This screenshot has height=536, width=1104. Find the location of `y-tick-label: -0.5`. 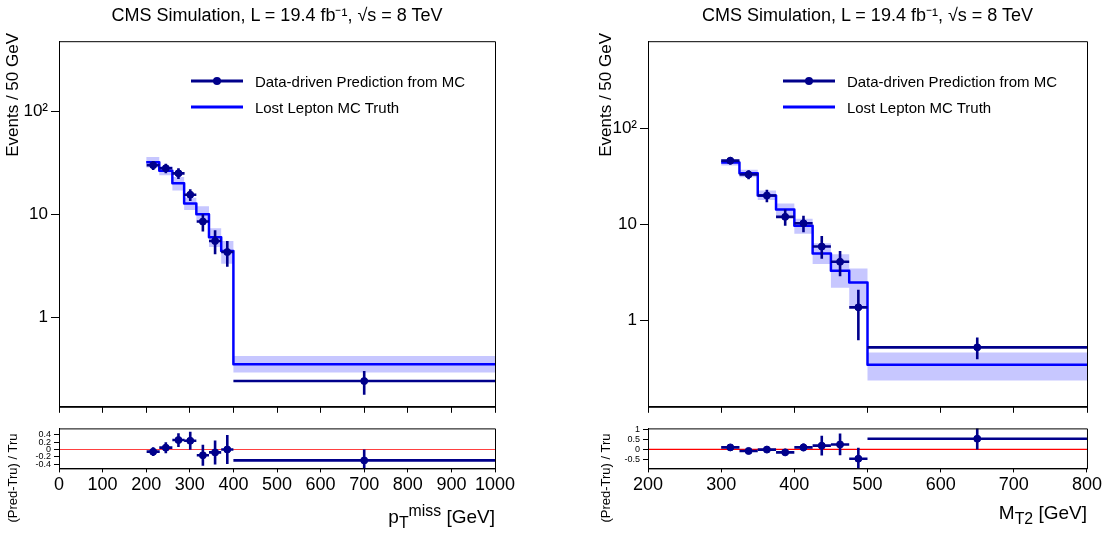

y-tick-label: -0.5 is located at coordinates (632, 458).